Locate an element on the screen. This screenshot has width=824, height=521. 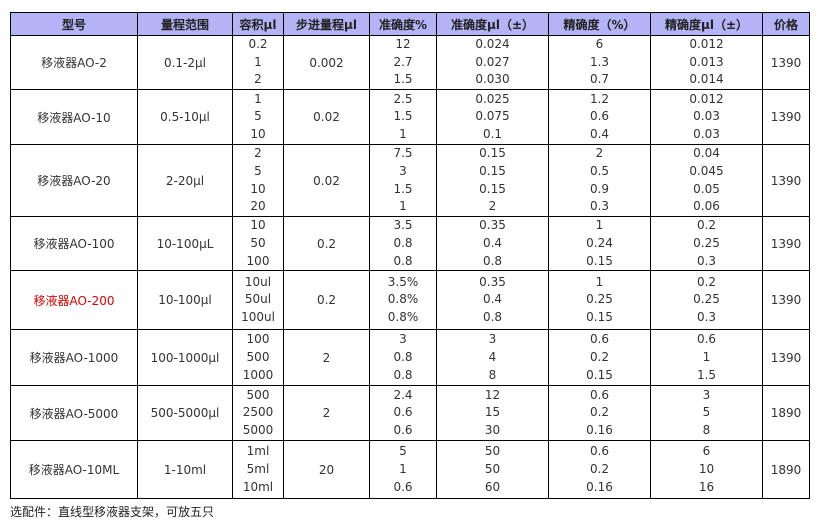
column-header: 精确度μl（±） is located at coordinates (706, 24).